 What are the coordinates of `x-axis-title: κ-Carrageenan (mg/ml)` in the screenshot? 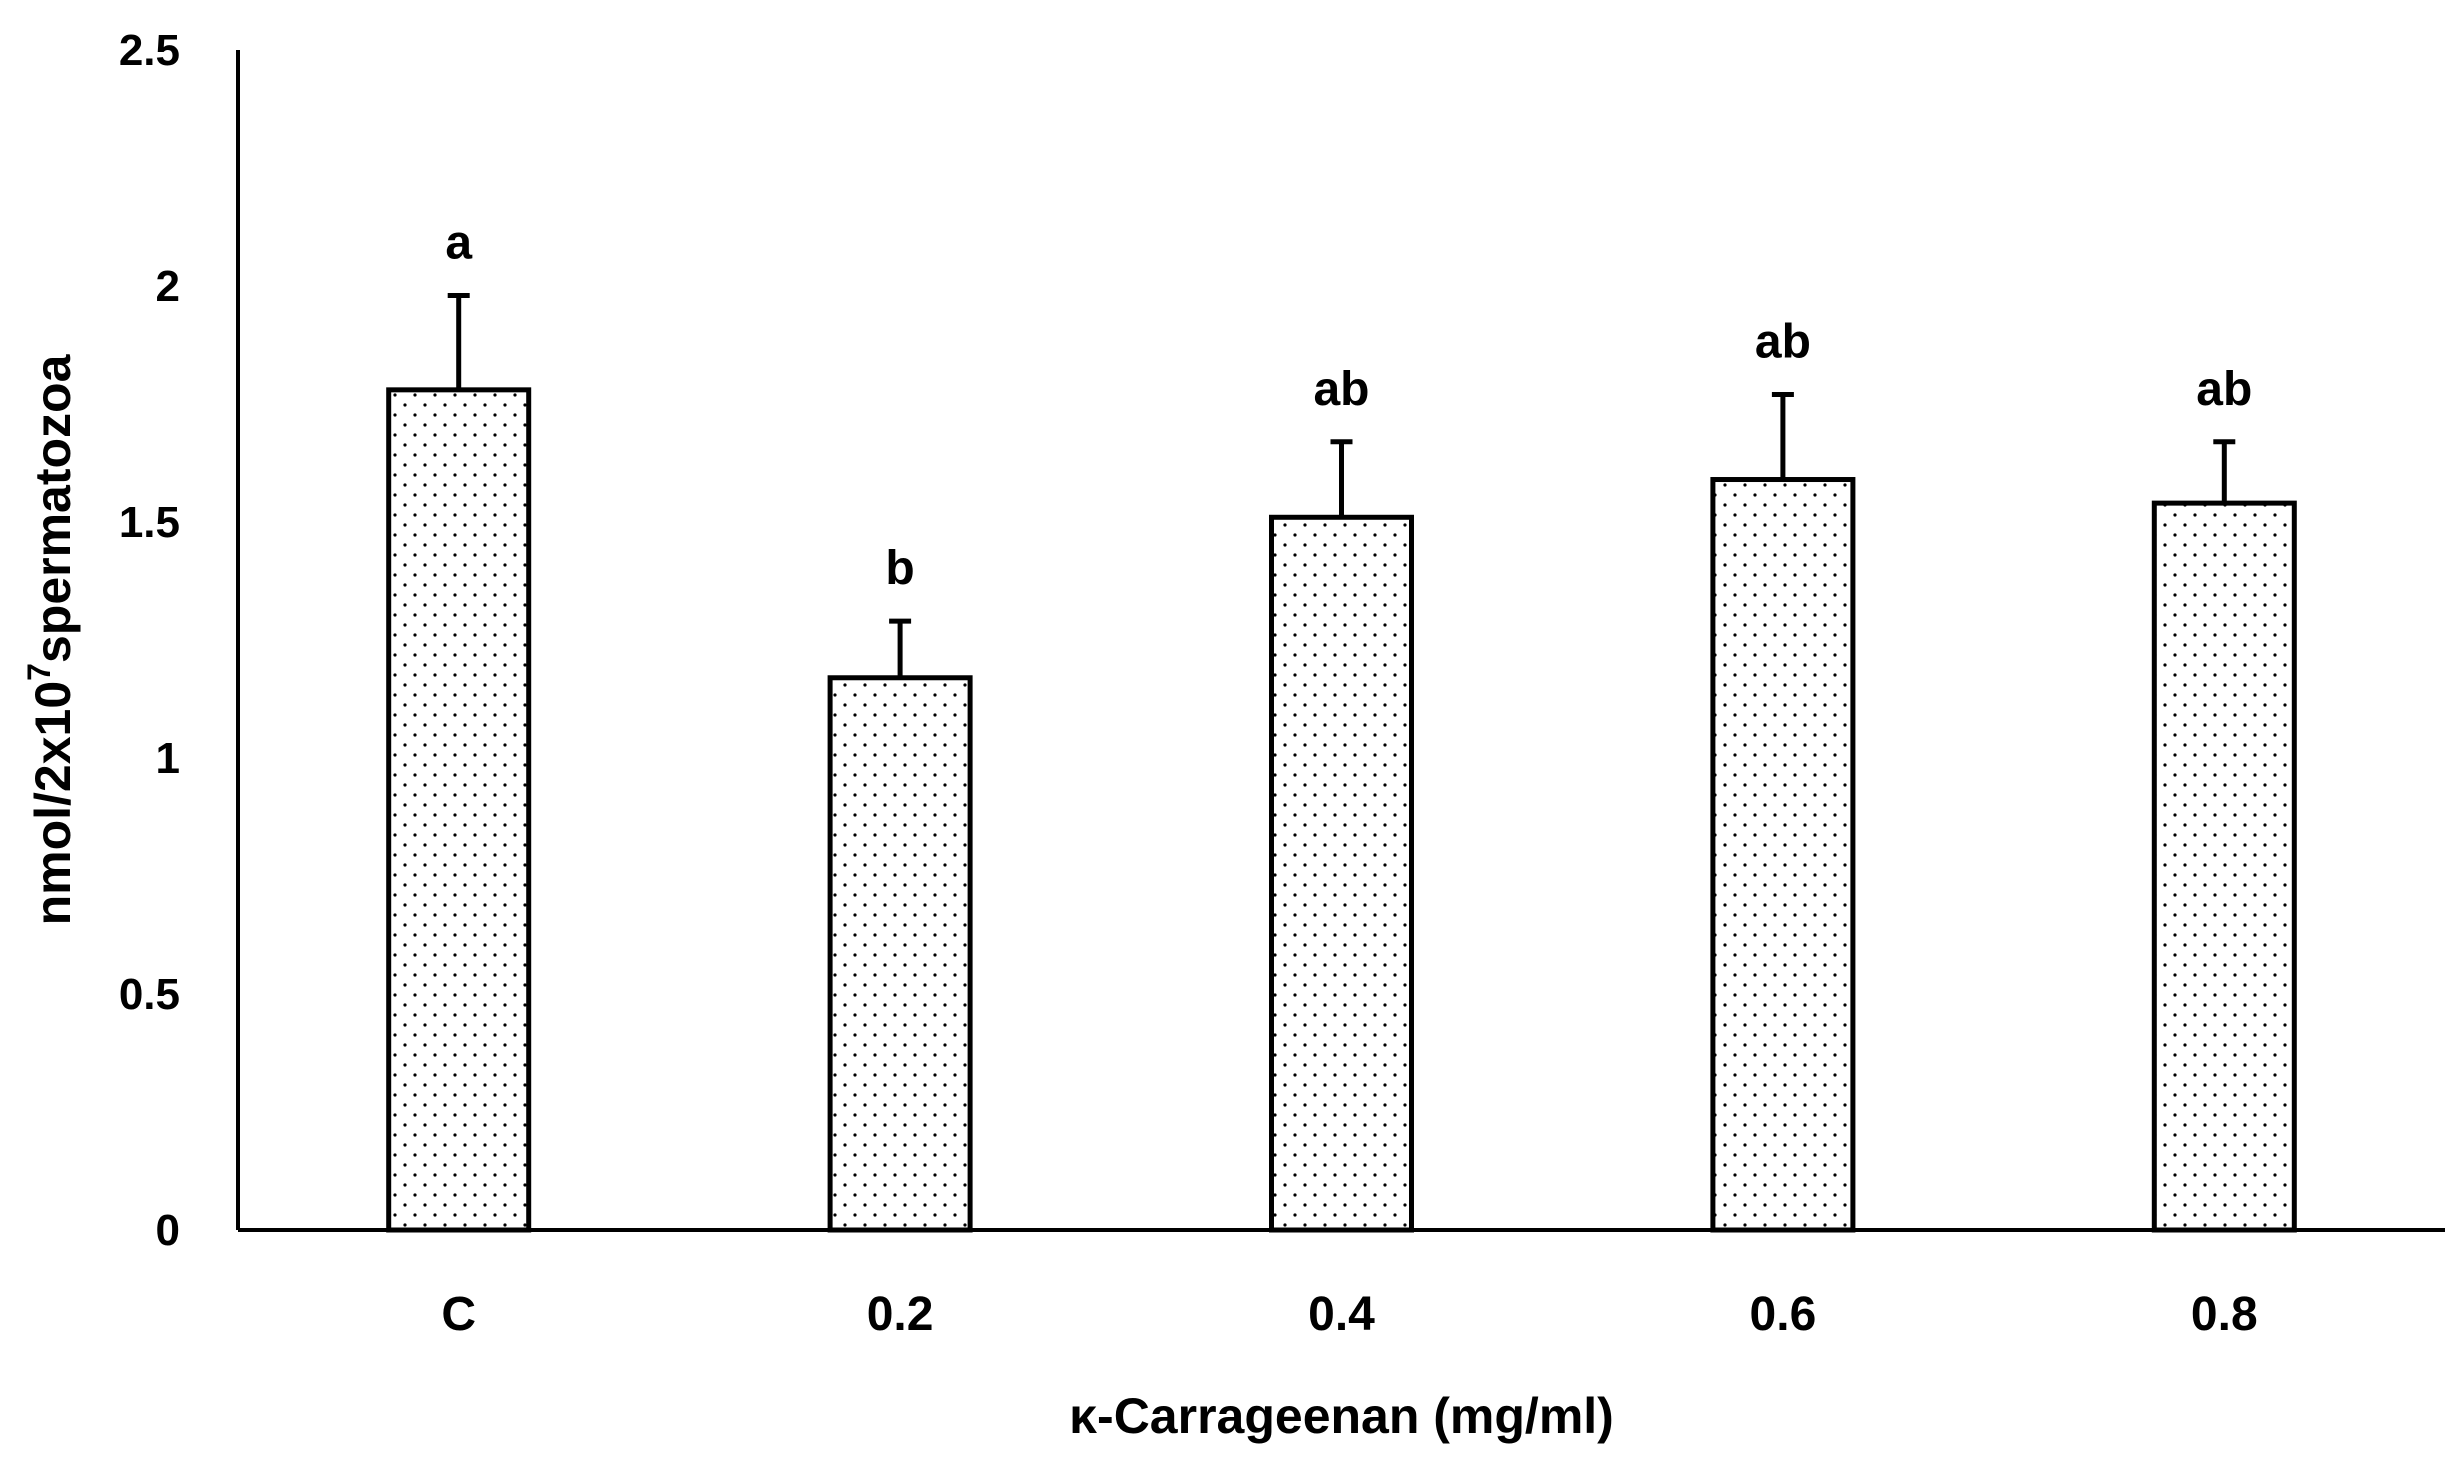 It's located at (1341, 1416).